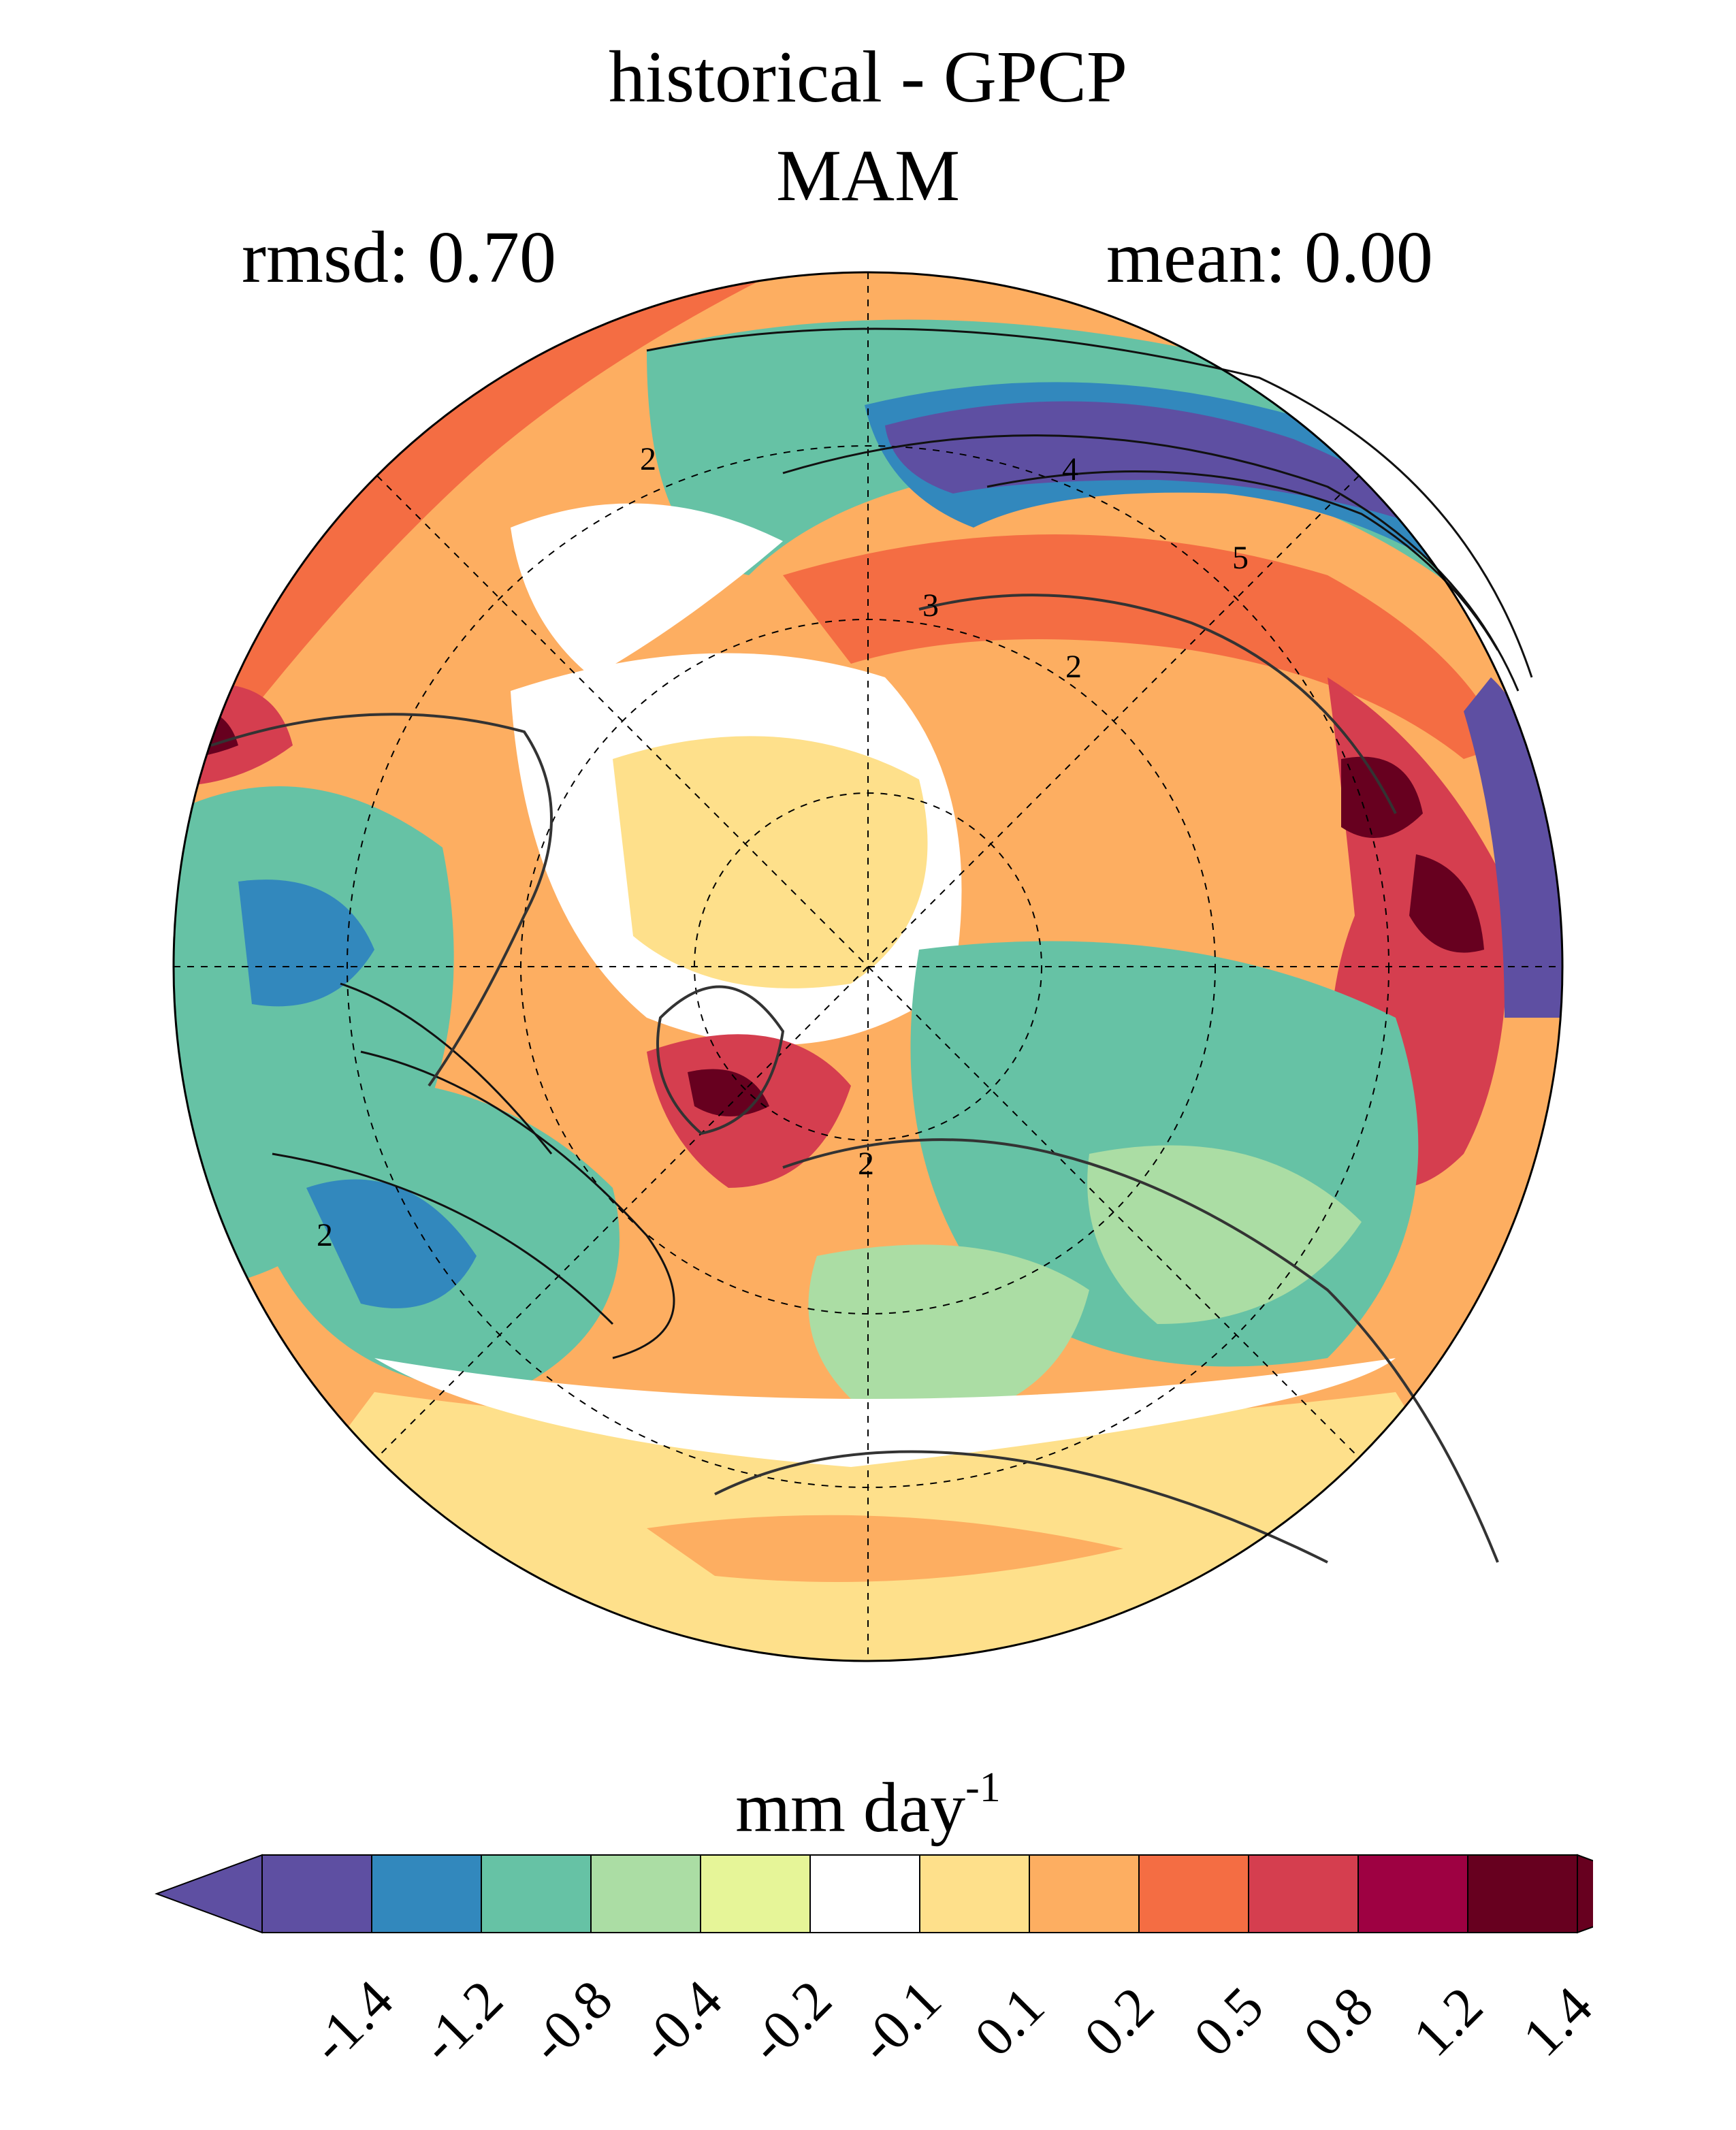  Describe the element at coordinates (867, 77) in the screenshot. I see `figure-title: historical - GPCP` at that location.